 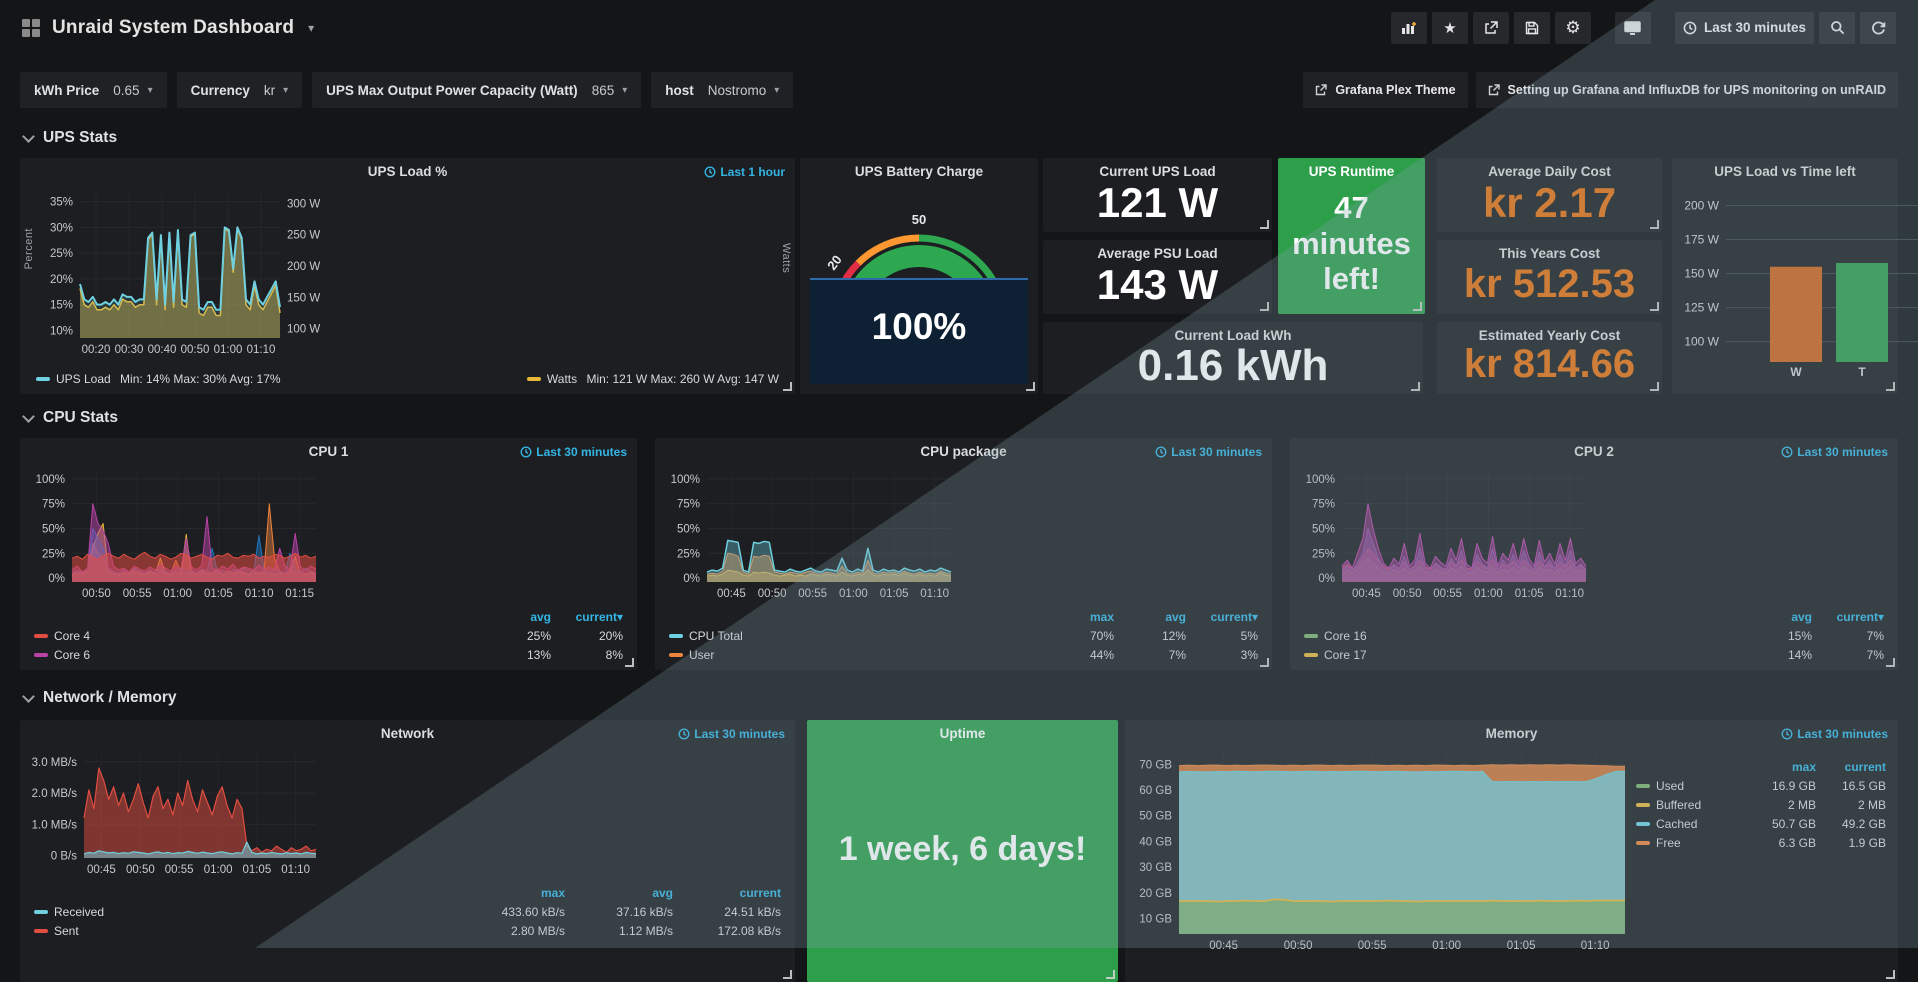 I want to click on svg-text: 0%, so click(x=56, y=579).